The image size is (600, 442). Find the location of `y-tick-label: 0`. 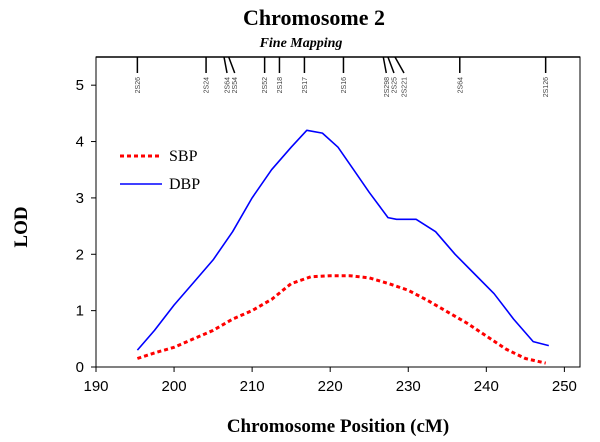

y-tick-label: 0 is located at coordinates (80, 367).